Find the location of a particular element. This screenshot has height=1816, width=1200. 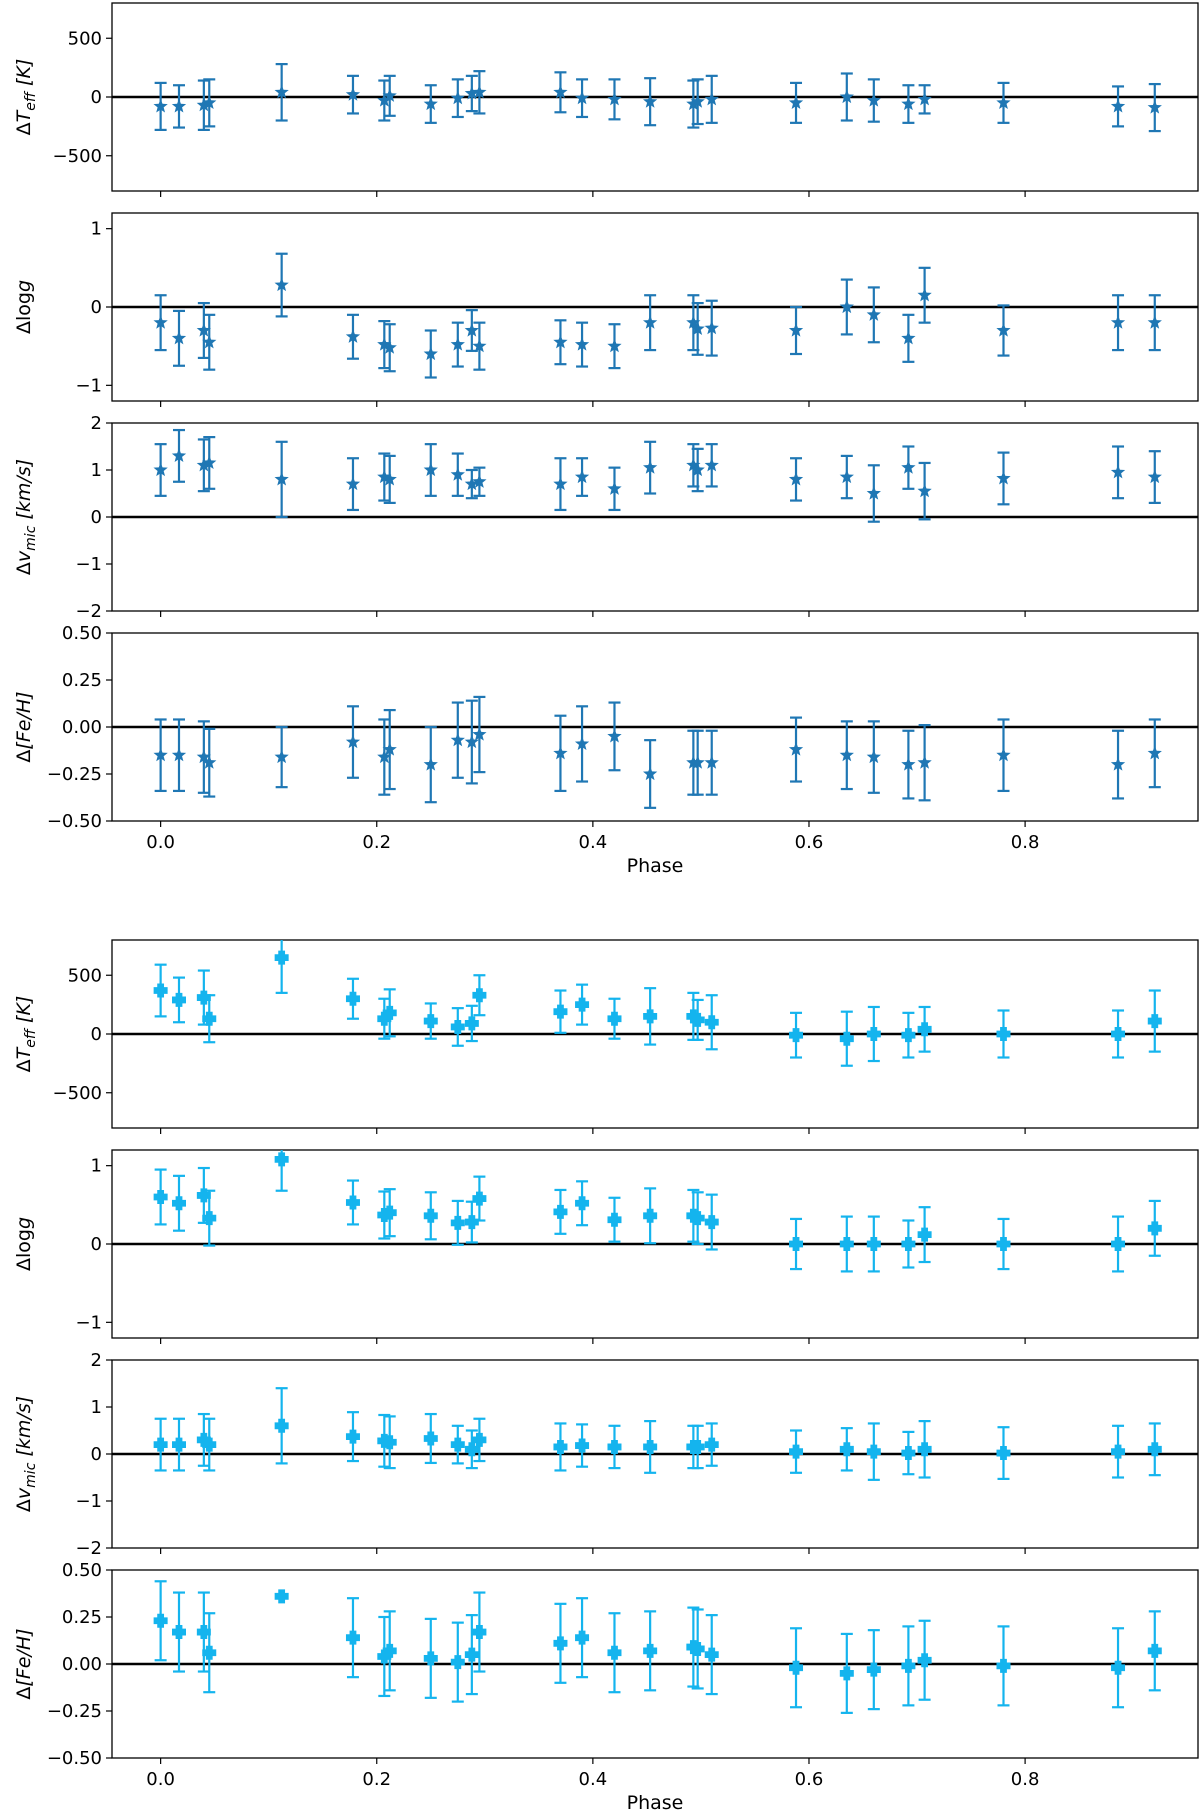

y-axis-label: Δlogg is located at coordinates (24, 307).